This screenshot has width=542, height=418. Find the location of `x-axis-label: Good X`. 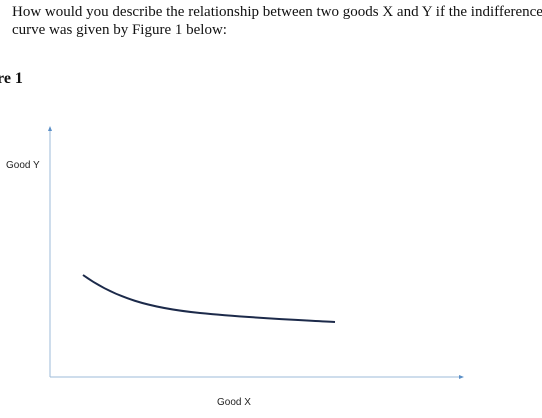

x-axis-label: Good X is located at coordinates (234, 402).